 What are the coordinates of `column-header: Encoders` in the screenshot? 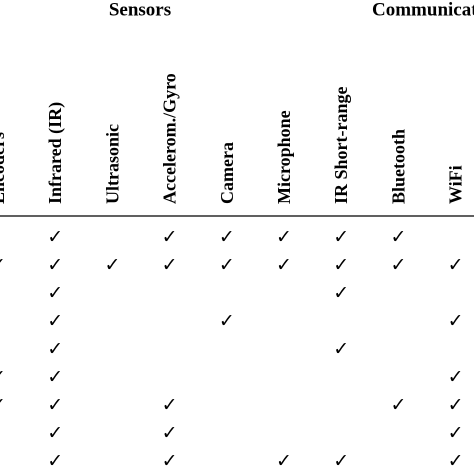 It's located at (4, 168).